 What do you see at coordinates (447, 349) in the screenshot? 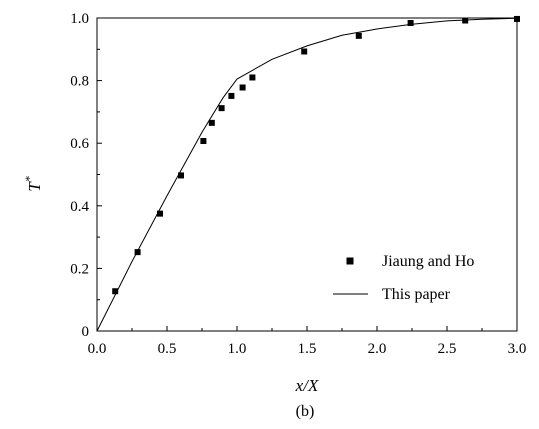
I see `x-tick-label: 2.5` at bounding box center [447, 349].